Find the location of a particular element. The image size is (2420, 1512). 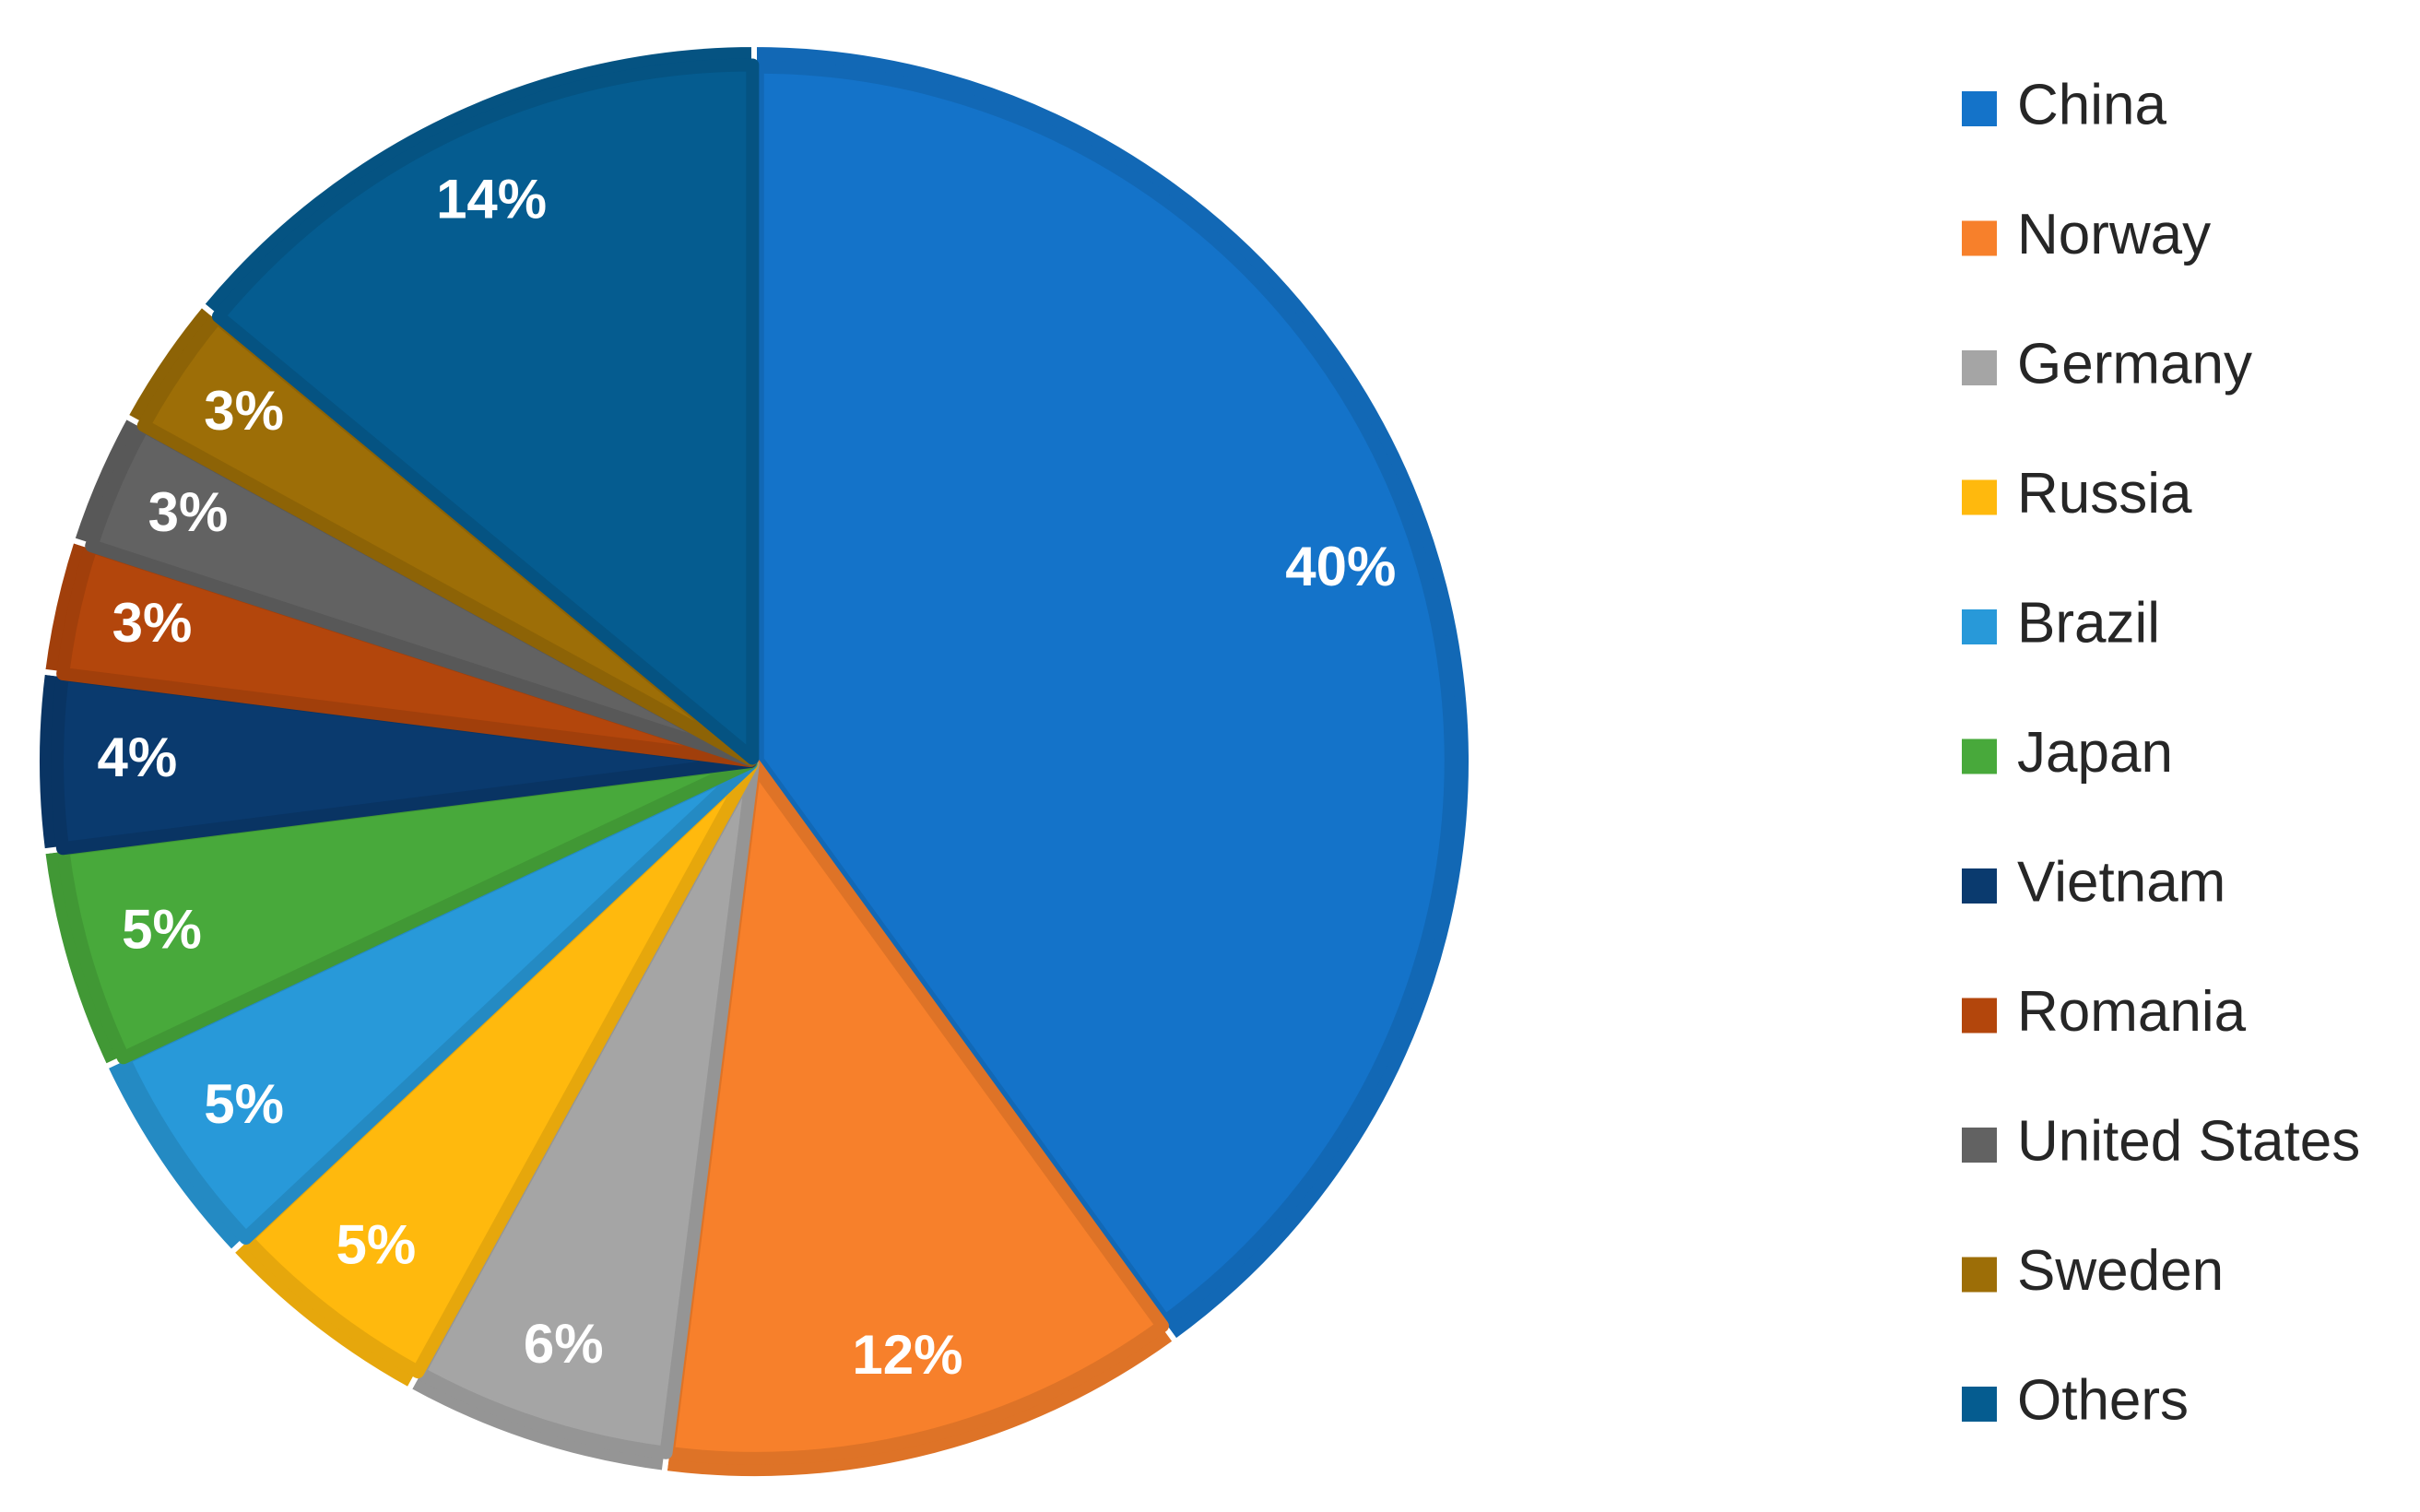

legend-swatch-china is located at coordinates (1979, 109).